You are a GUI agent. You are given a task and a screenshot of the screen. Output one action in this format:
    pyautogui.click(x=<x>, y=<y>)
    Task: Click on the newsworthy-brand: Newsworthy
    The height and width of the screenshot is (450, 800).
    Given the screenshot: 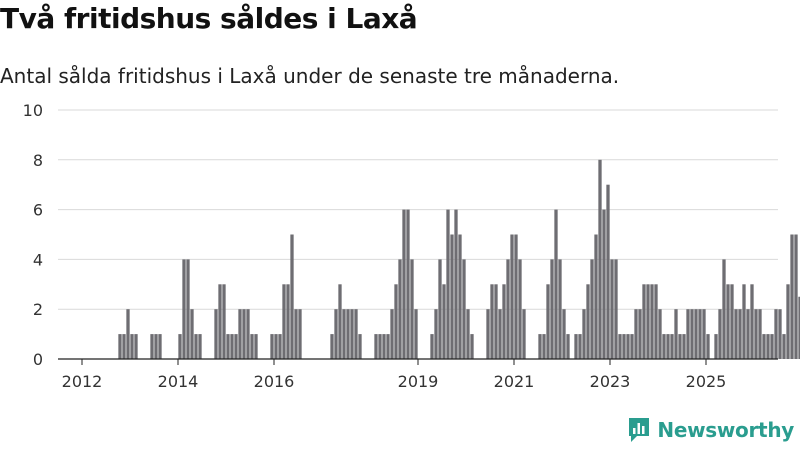 What is the action you would take?
    pyautogui.click(x=710, y=430)
    